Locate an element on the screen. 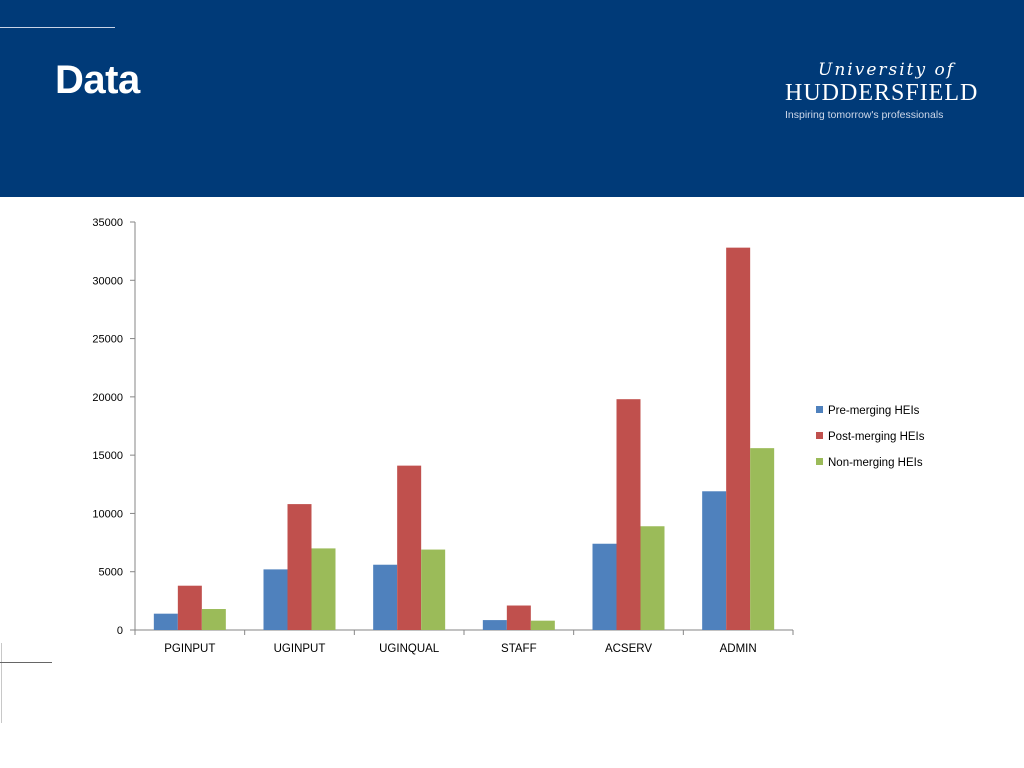 The image size is (1024, 768). x-tick-label: UGINQUAL is located at coordinates (409, 649).